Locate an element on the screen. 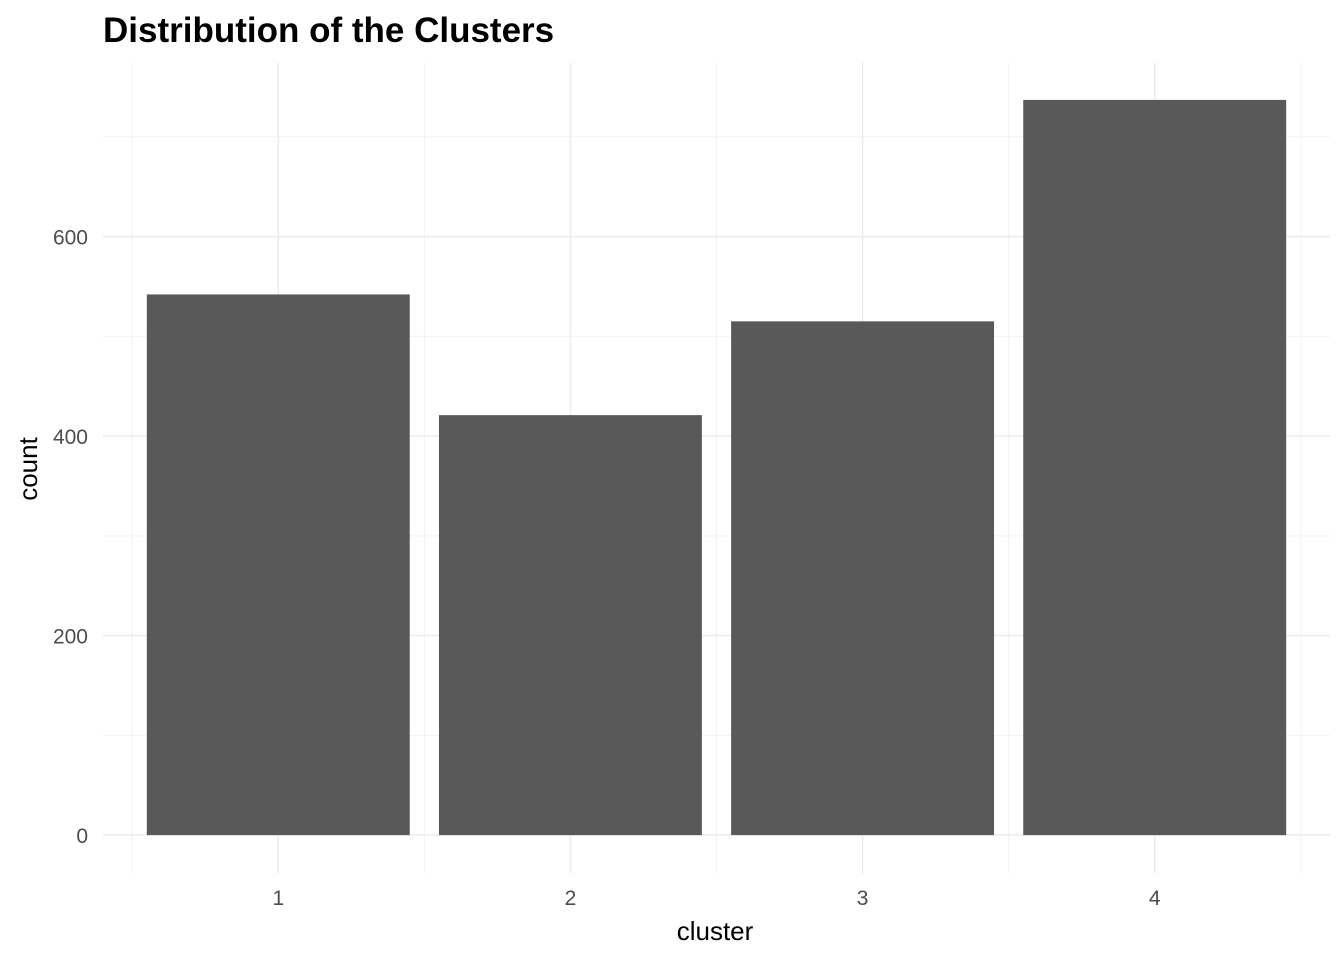 Image resolution: width=1344 pixels, height=960 pixels. x-axis-title: cluster is located at coordinates (715, 931).